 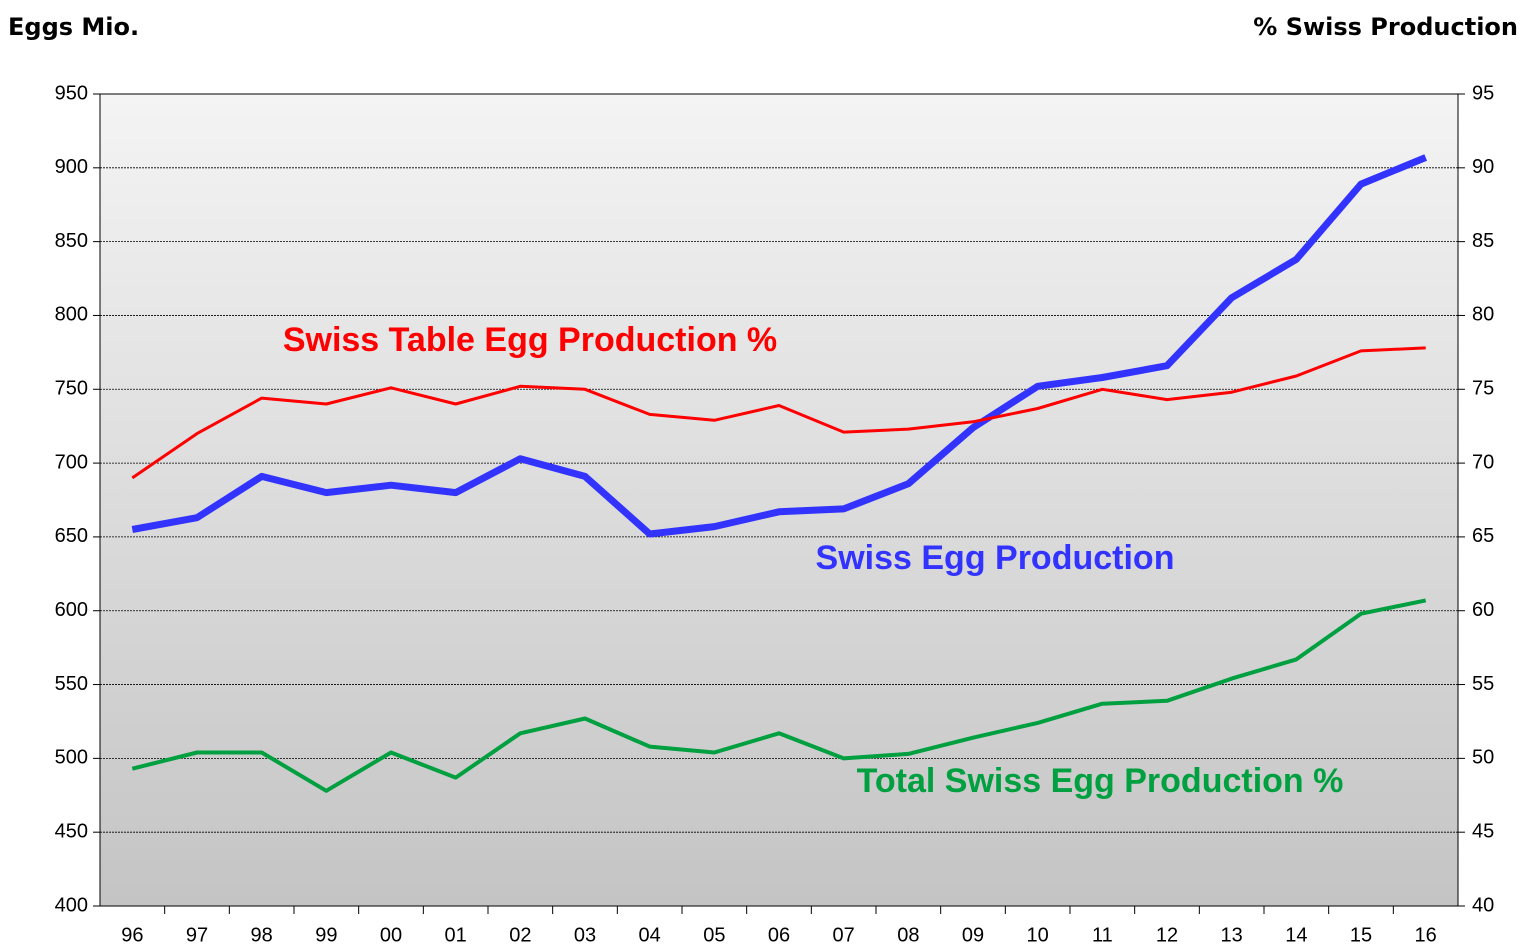 What do you see at coordinates (1483, 315) in the screenshot?
I see `y2-tick-label: 80` at bounding box center [1483, 315].